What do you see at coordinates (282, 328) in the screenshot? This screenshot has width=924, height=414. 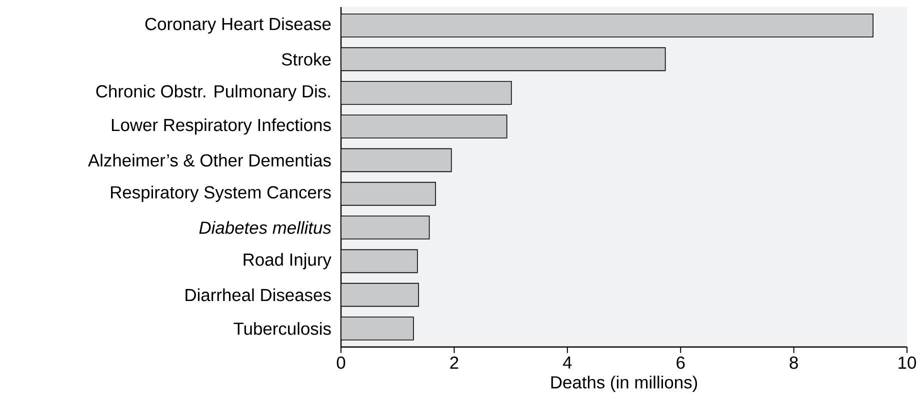 I see `y-tick-label: Tuberculosis` at bounding box center [282, 328].